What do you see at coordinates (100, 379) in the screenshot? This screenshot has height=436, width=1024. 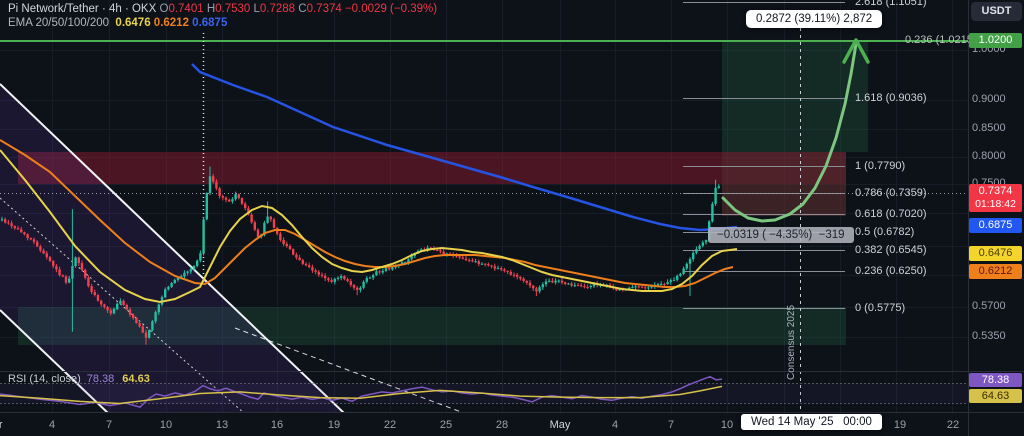 I see `rsi-value-1: 78.38` at bounding box center [100, 379].